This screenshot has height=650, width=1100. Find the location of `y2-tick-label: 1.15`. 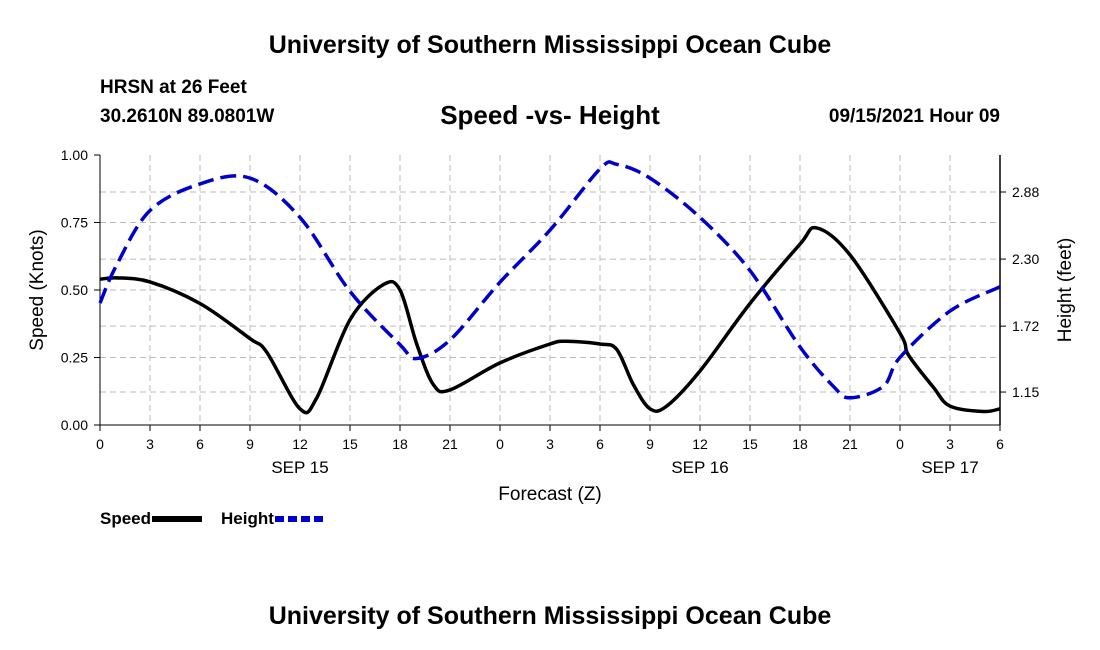

y2-tick-label: 1.15 is located at coordinates (1025, 392).